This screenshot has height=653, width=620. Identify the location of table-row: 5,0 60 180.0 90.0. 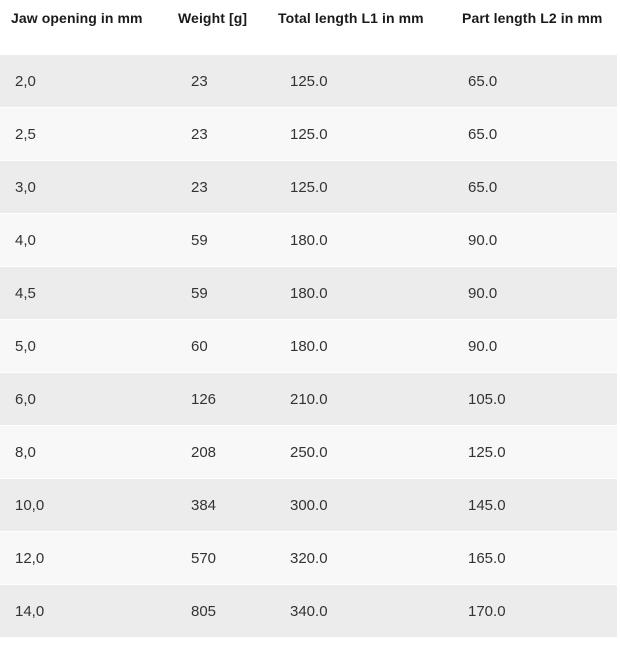
(308, 345).